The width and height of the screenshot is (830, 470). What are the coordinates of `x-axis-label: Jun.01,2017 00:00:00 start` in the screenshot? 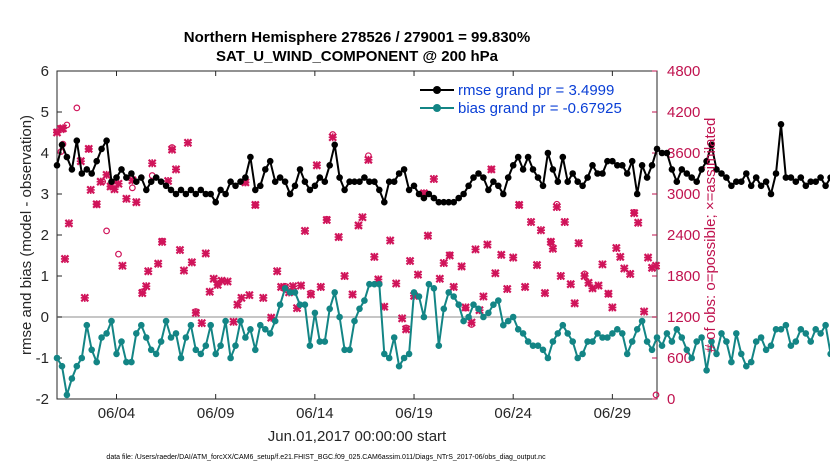 It's located at (357, 436).